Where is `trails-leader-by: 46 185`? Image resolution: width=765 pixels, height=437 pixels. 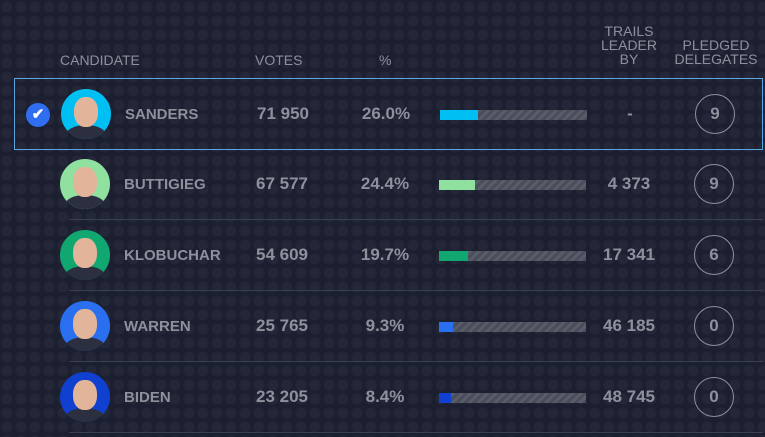 trails-leader-by: 46 185 is located at coordinates (629, 325).